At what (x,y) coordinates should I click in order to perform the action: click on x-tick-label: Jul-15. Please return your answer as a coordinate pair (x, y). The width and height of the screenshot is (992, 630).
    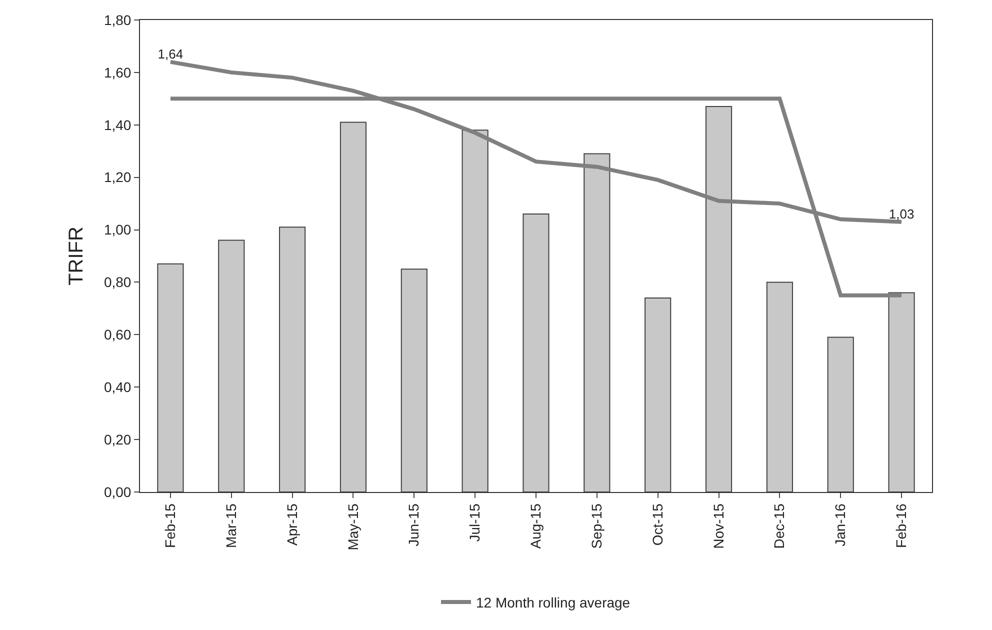
    Looking at the image, I should click on (474, 522).